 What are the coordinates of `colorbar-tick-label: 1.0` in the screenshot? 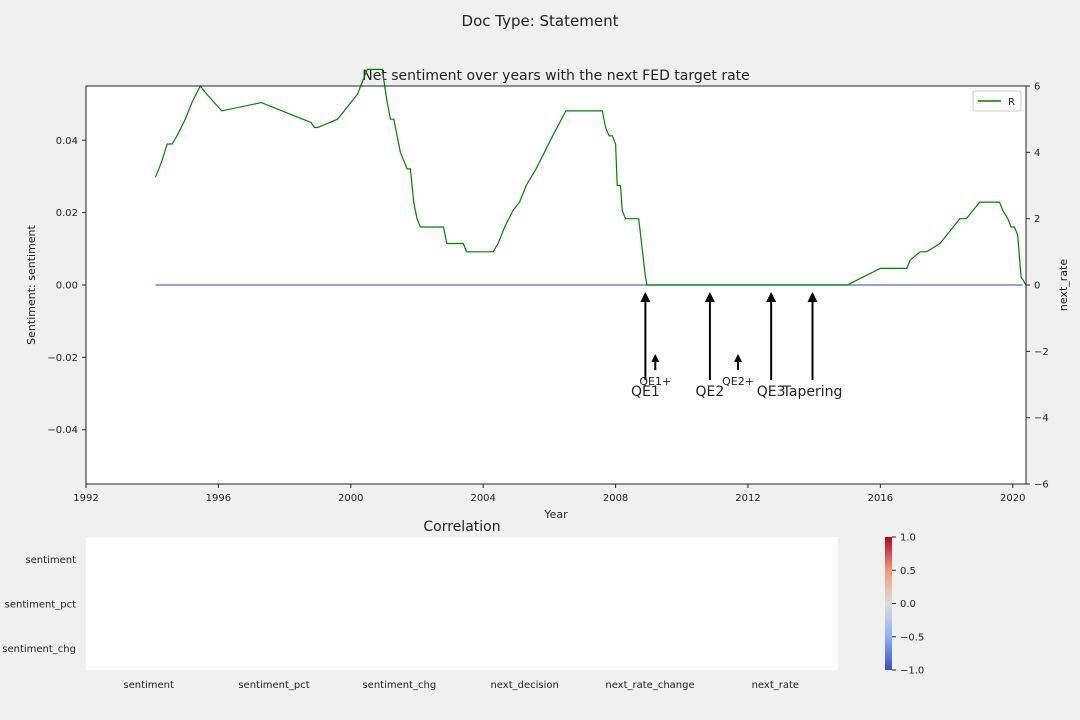 It's located at (908, 538).